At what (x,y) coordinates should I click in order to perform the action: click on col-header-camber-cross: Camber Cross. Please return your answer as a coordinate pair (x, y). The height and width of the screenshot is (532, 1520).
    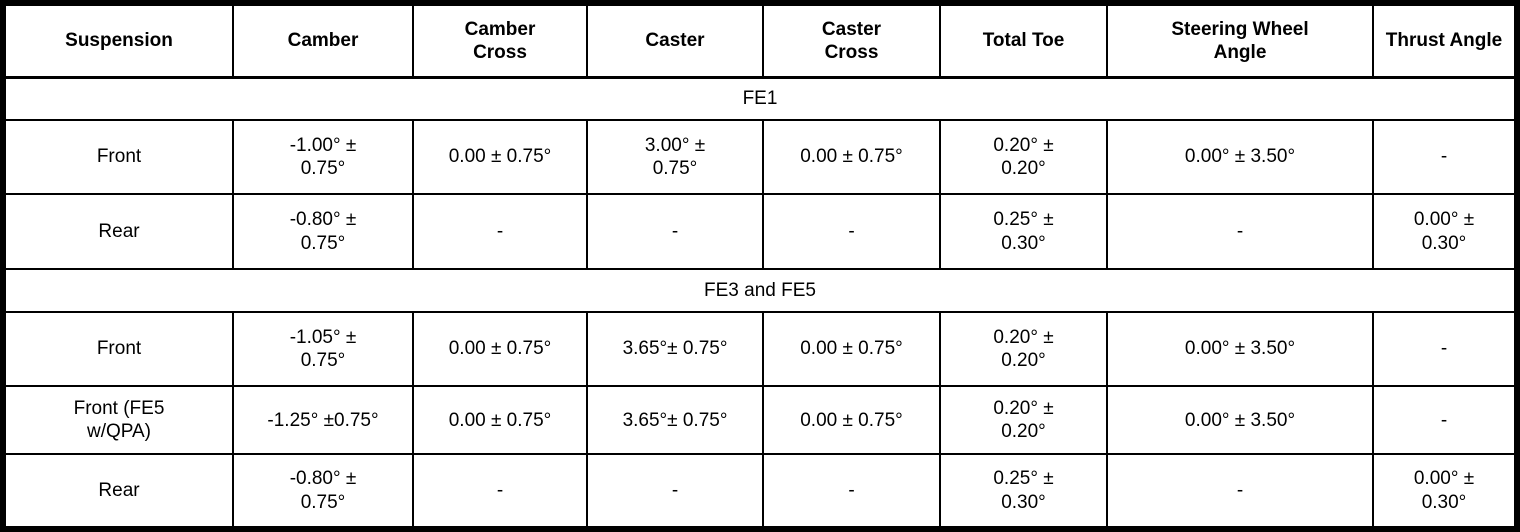
    Looking at the image, I should click on (500, 40).